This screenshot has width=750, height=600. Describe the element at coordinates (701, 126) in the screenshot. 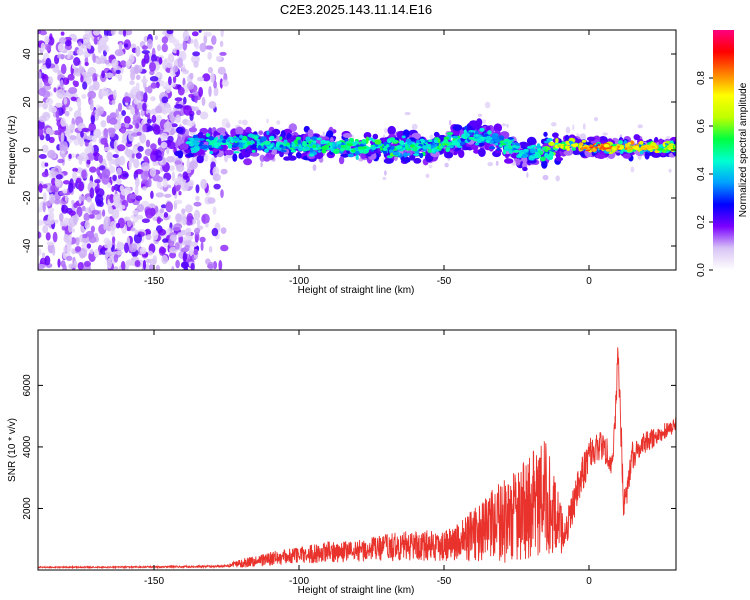

I see `colorbar-tick-label: 0.6` at that location.